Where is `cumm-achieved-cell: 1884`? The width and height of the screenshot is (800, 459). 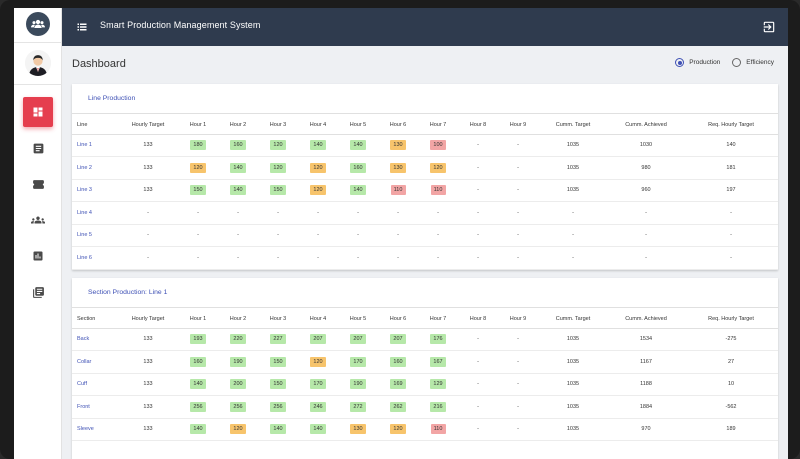
cumm-achieved-cell: 1884 is located at coordinates (646, 407).